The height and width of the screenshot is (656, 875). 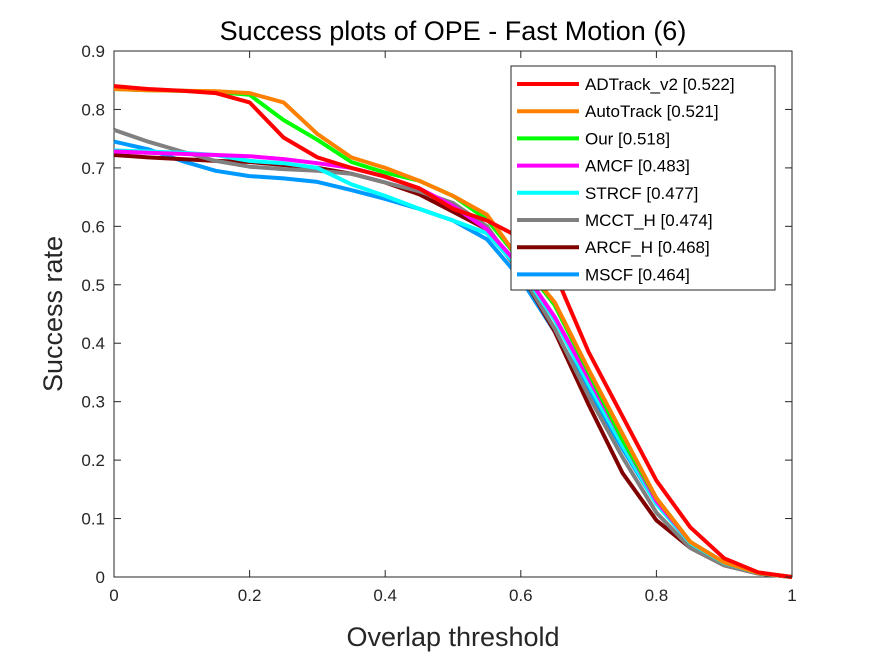 What do you see at coordinates (93, 519) in the screenshot?
I see `y-tick-label: 0.1` at bounding box center [93, 519].